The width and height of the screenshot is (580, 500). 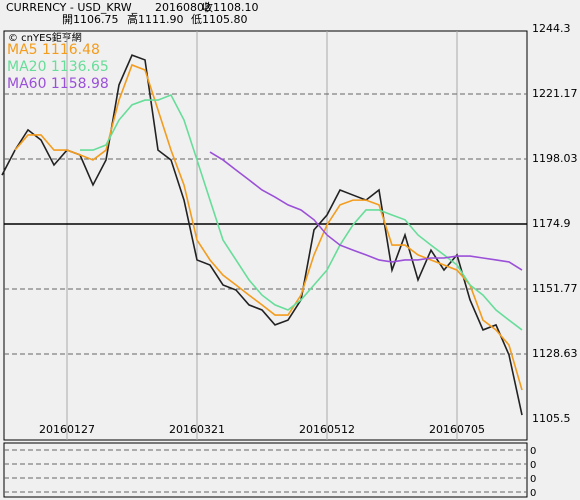 I want to click on x-tick-label: 20160705, so click(x=457, y=429).